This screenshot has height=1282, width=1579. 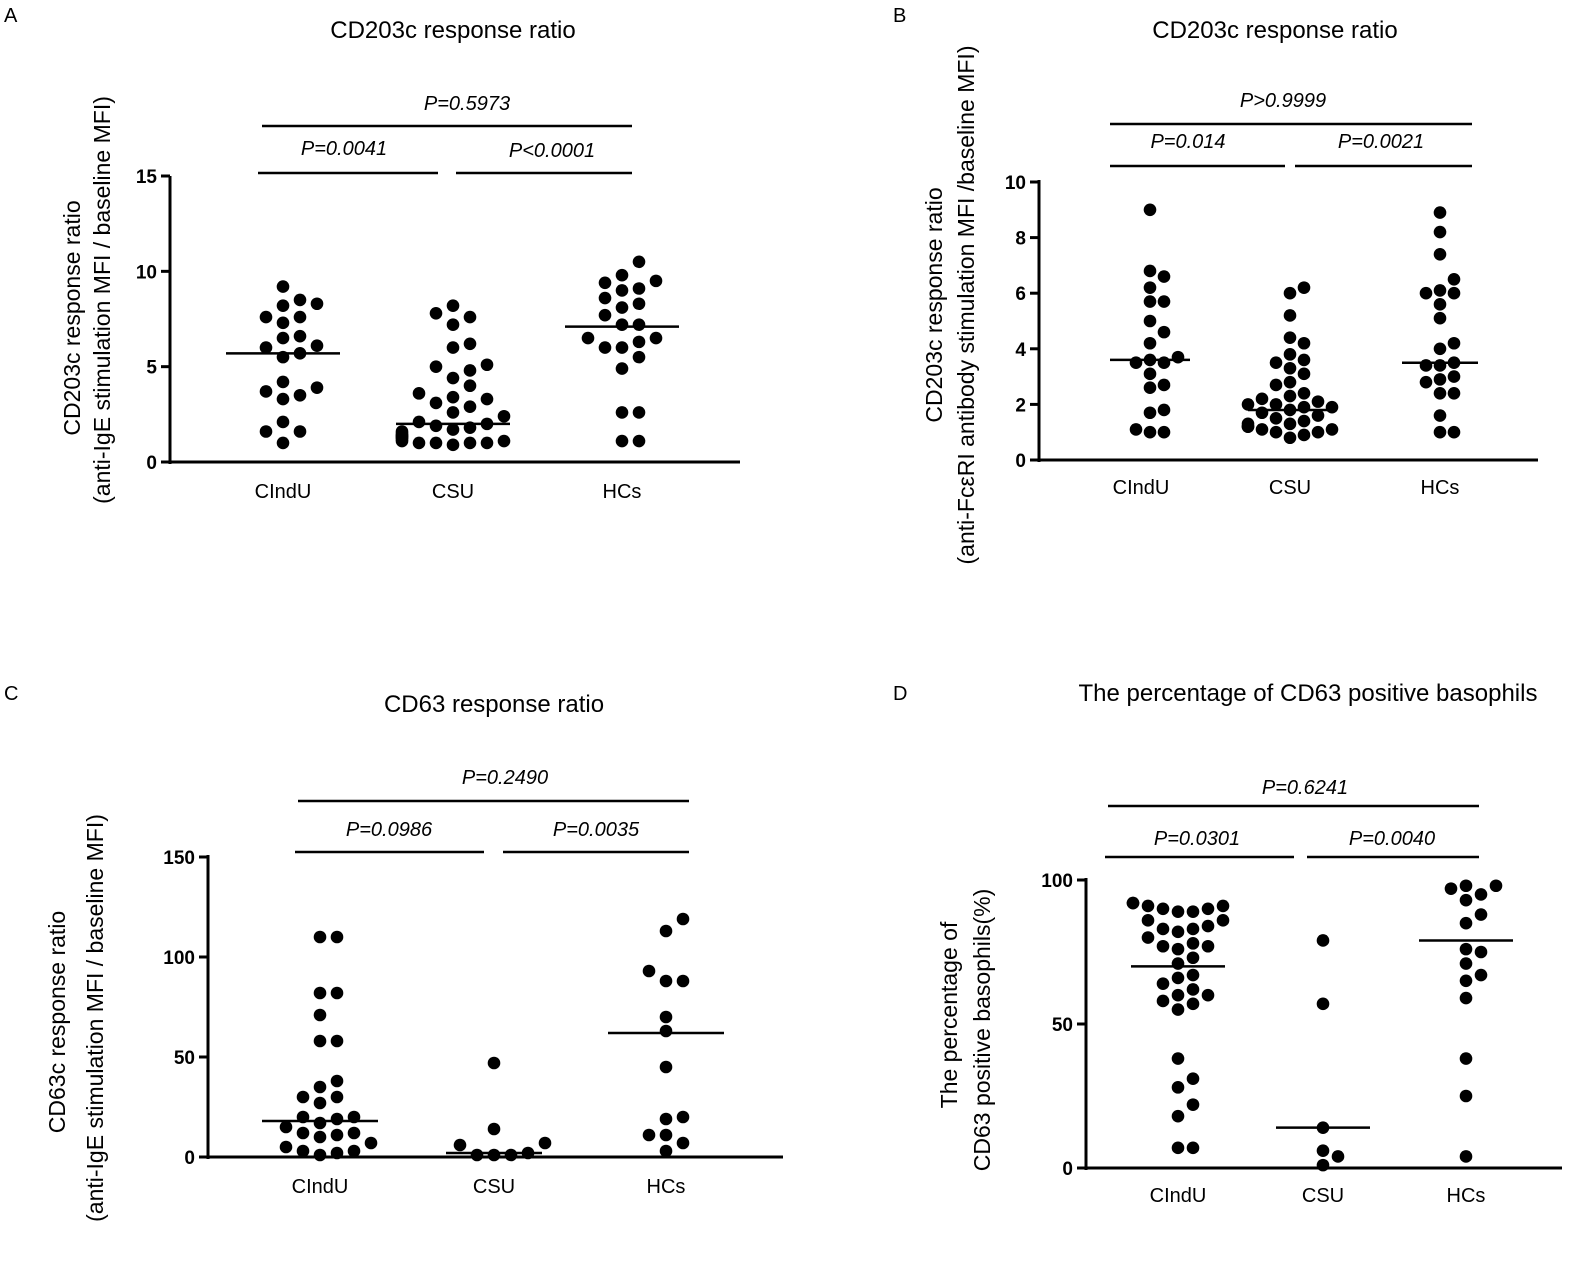 I want to click on panel-a-ytick-label: 5, so click(x=151, y=368).